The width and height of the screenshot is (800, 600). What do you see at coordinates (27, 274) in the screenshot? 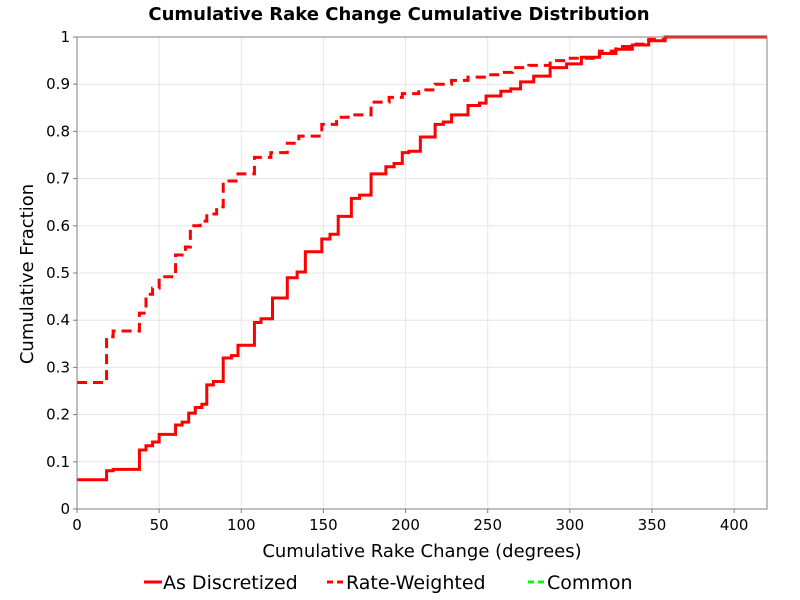
I see `y-axis-label: Cumulative Fraction` at bounding box center [27, 274].